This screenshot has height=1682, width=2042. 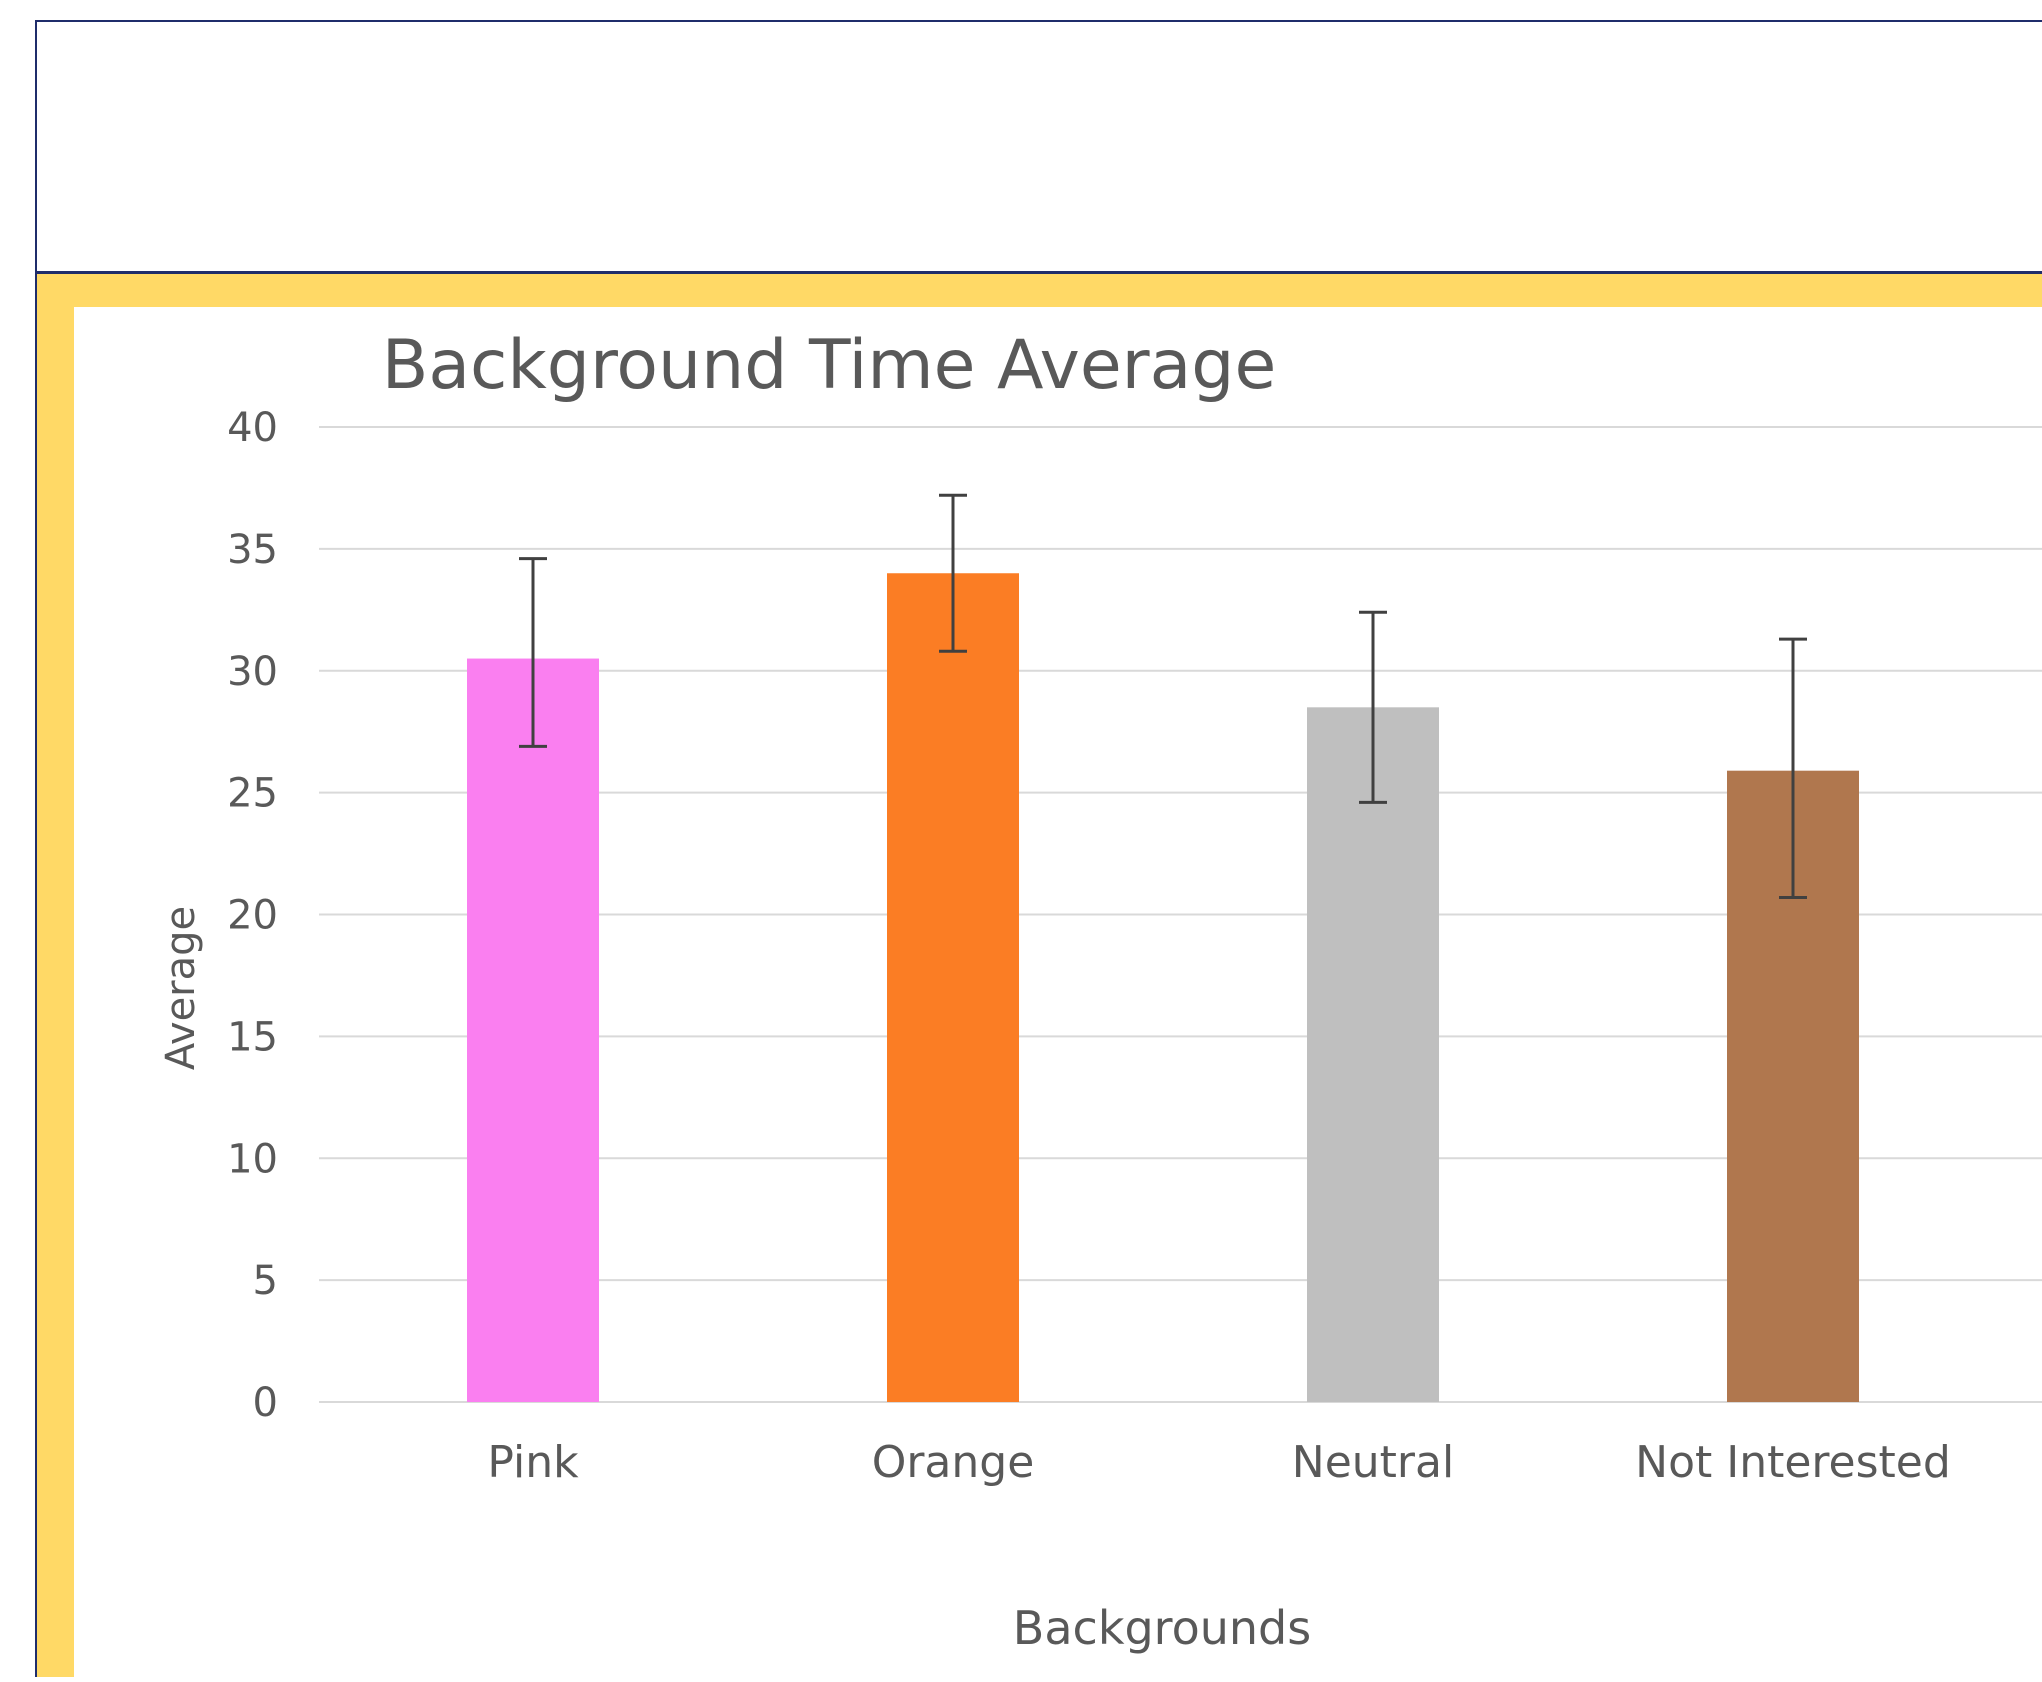 What do you see at coordinates (1373, 1462) in the screenshot?
I see `x-tick-label: Neutral` at bounding box center [1373, 1462].